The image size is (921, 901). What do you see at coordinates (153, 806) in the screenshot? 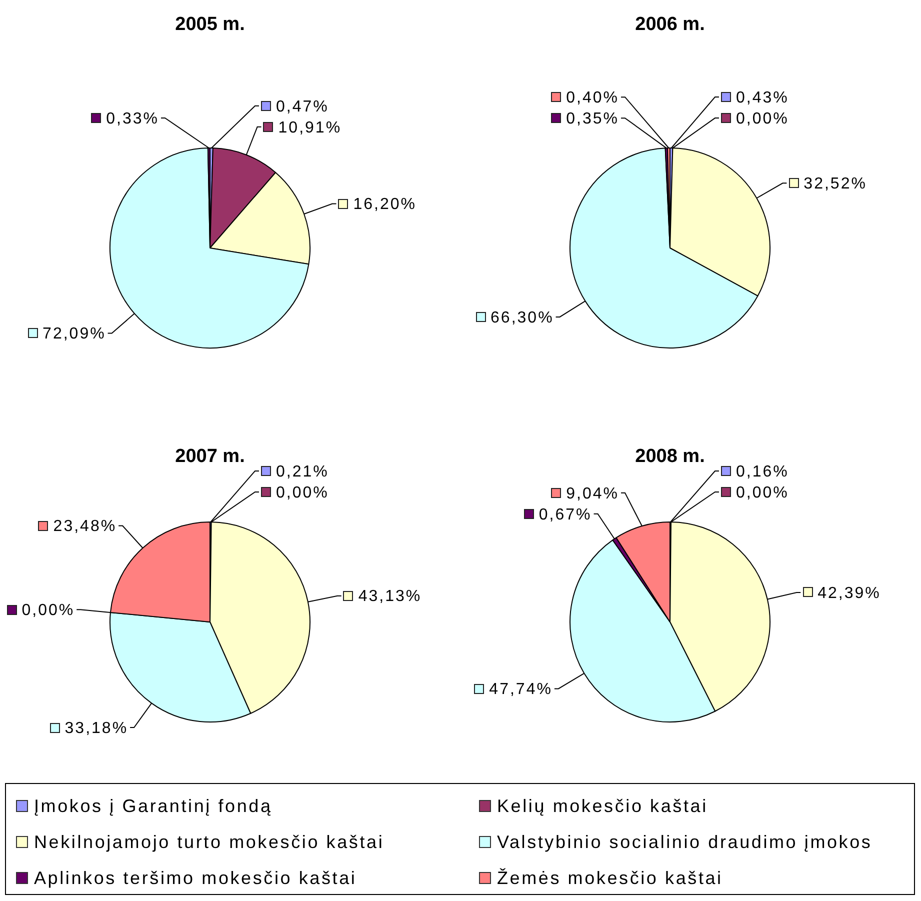
I see `legend-label: Įmokos į Garantinį fondą` at bounding box center [153, 806].